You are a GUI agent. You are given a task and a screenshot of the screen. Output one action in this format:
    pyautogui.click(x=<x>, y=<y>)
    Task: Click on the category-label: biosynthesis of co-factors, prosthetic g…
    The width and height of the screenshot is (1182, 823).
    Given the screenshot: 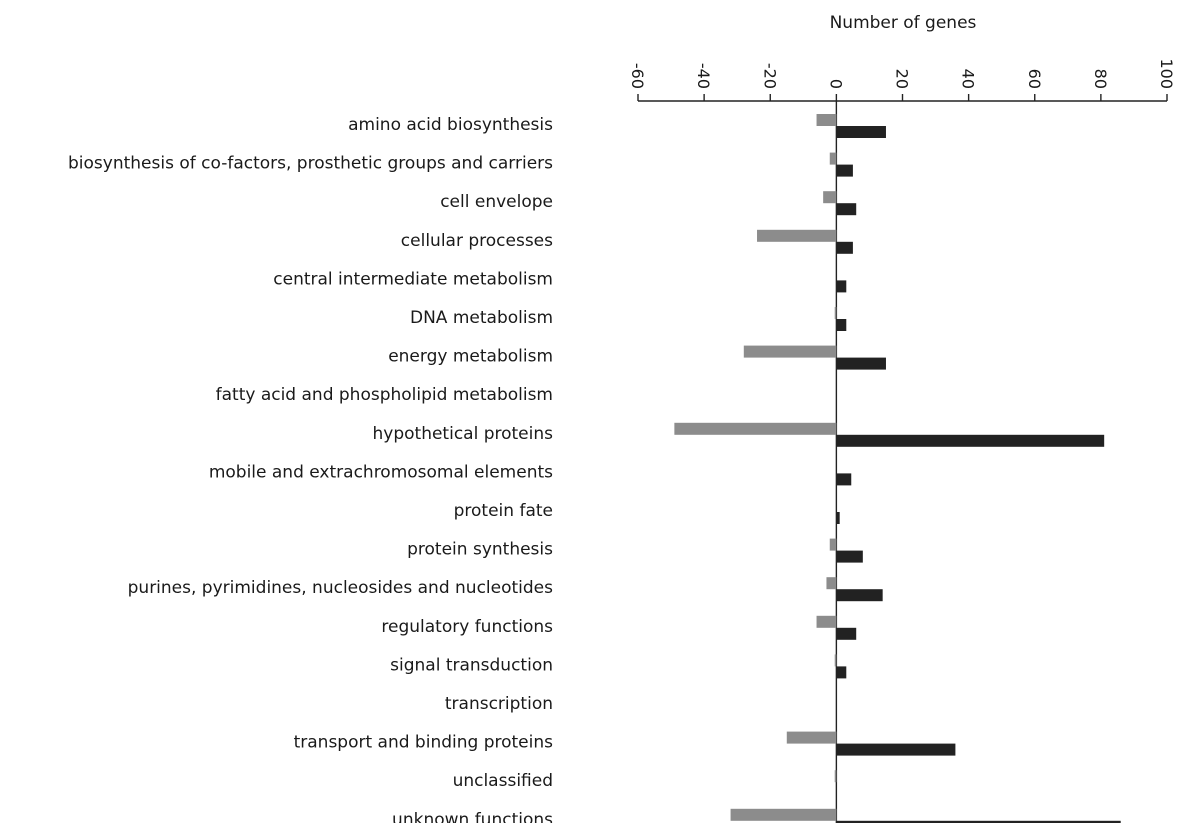 What is the action you would take?
    pyautogui.click(x=310, y=164)
    